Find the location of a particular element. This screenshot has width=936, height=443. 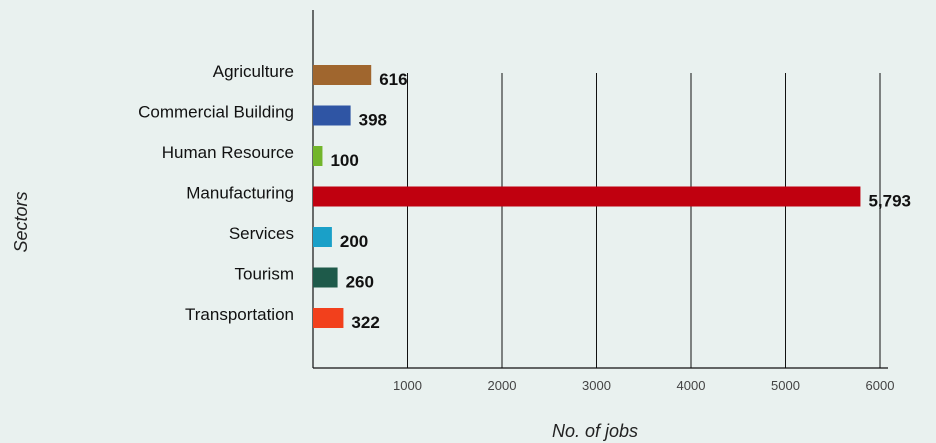

category-label: Transportation is located at coordinates (239, 314).